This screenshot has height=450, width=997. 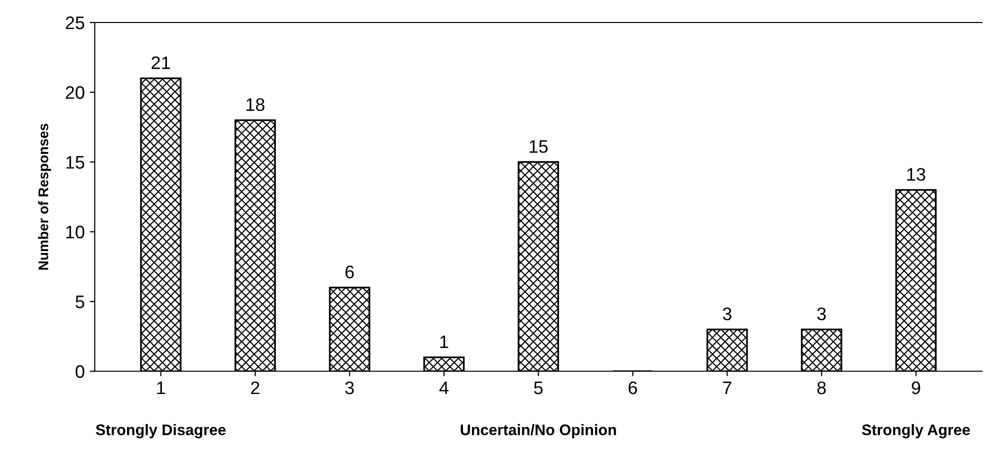 What do you see at coordinates (916, 174) in the screenshot?
I see `data-label: 13` at bounding box center [916, 174].